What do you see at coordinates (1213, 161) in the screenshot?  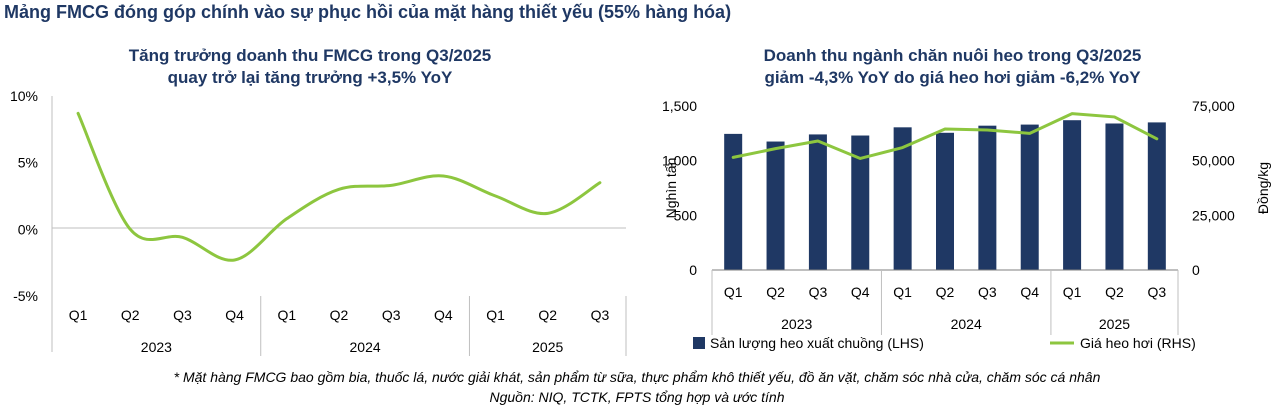 I see `pork-right-tick-label: 50,000` at bounding box center [1213, 161].